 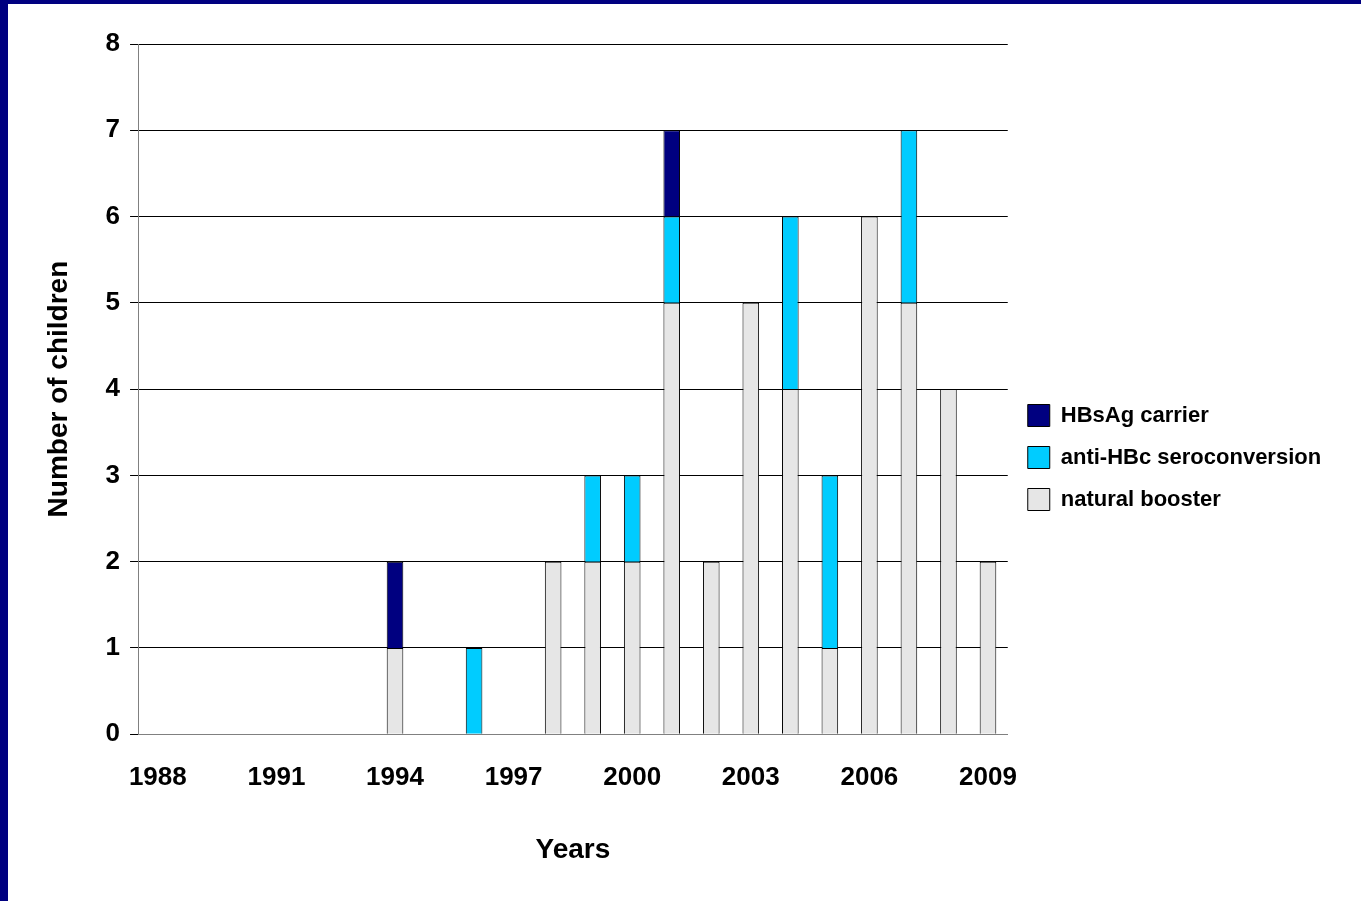 What do you see at coordinates (113, 301) in the screenshot?
I see `y-tick-label: 5` at bounding box center [113, 301].